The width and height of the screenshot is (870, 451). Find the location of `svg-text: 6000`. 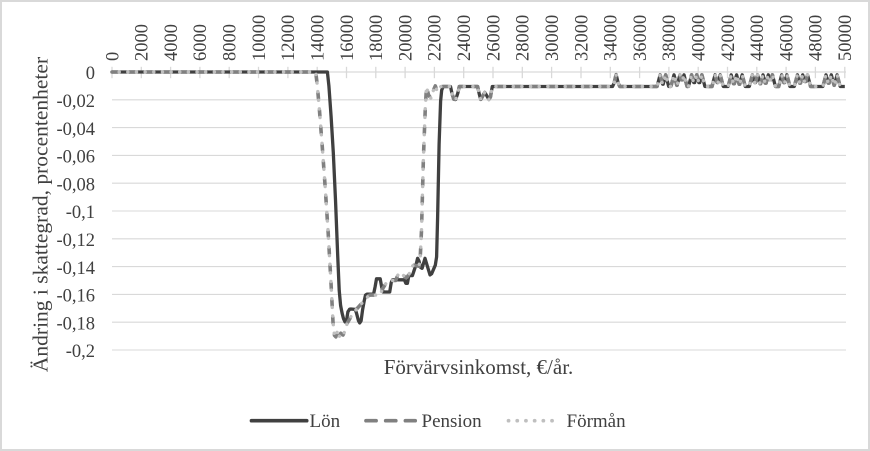

svg-text: 6000 is located at coordinates (201, 42).